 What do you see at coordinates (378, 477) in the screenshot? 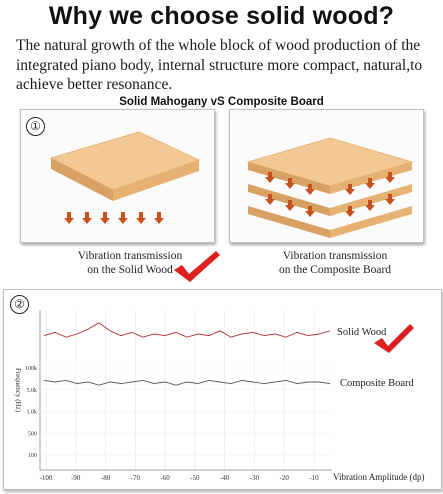
I see `x-axis-label: Vibration Amplitude (dp)` at bounding box center [378, 477].